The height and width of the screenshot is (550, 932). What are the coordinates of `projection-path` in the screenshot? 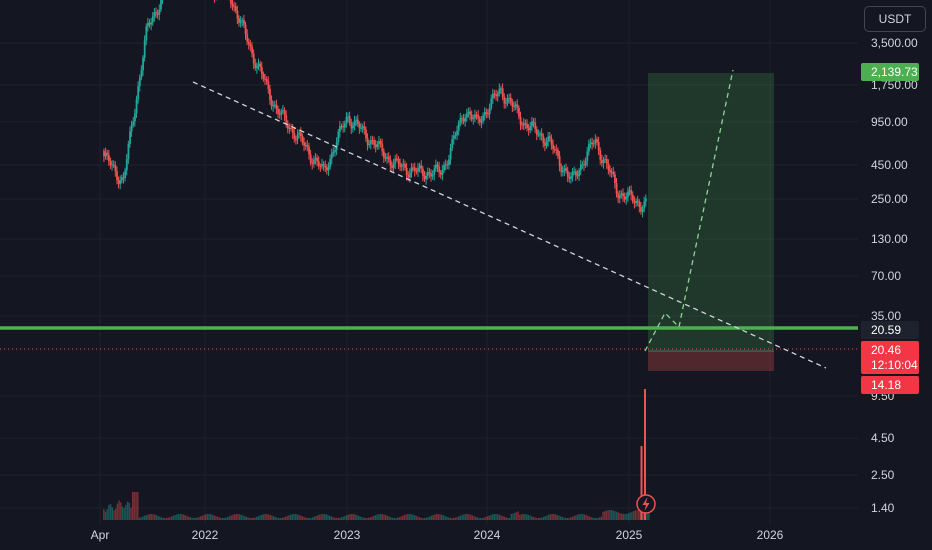 It's located at (689, 210).